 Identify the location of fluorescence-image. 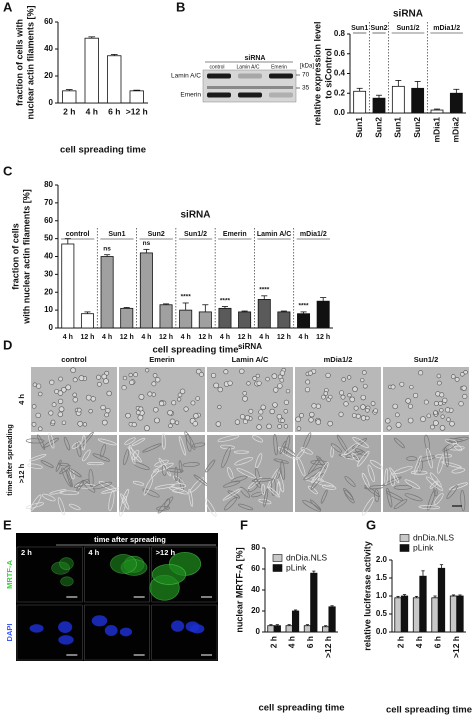
(49, 574).